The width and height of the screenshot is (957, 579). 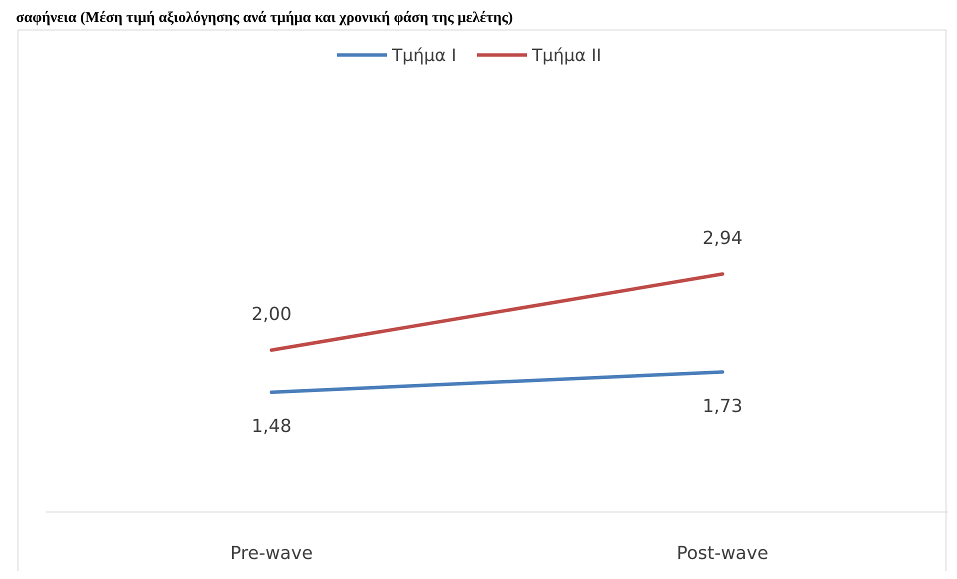 I want to click on x-tick-label: Pre-wave, so click(x=271, y=553).